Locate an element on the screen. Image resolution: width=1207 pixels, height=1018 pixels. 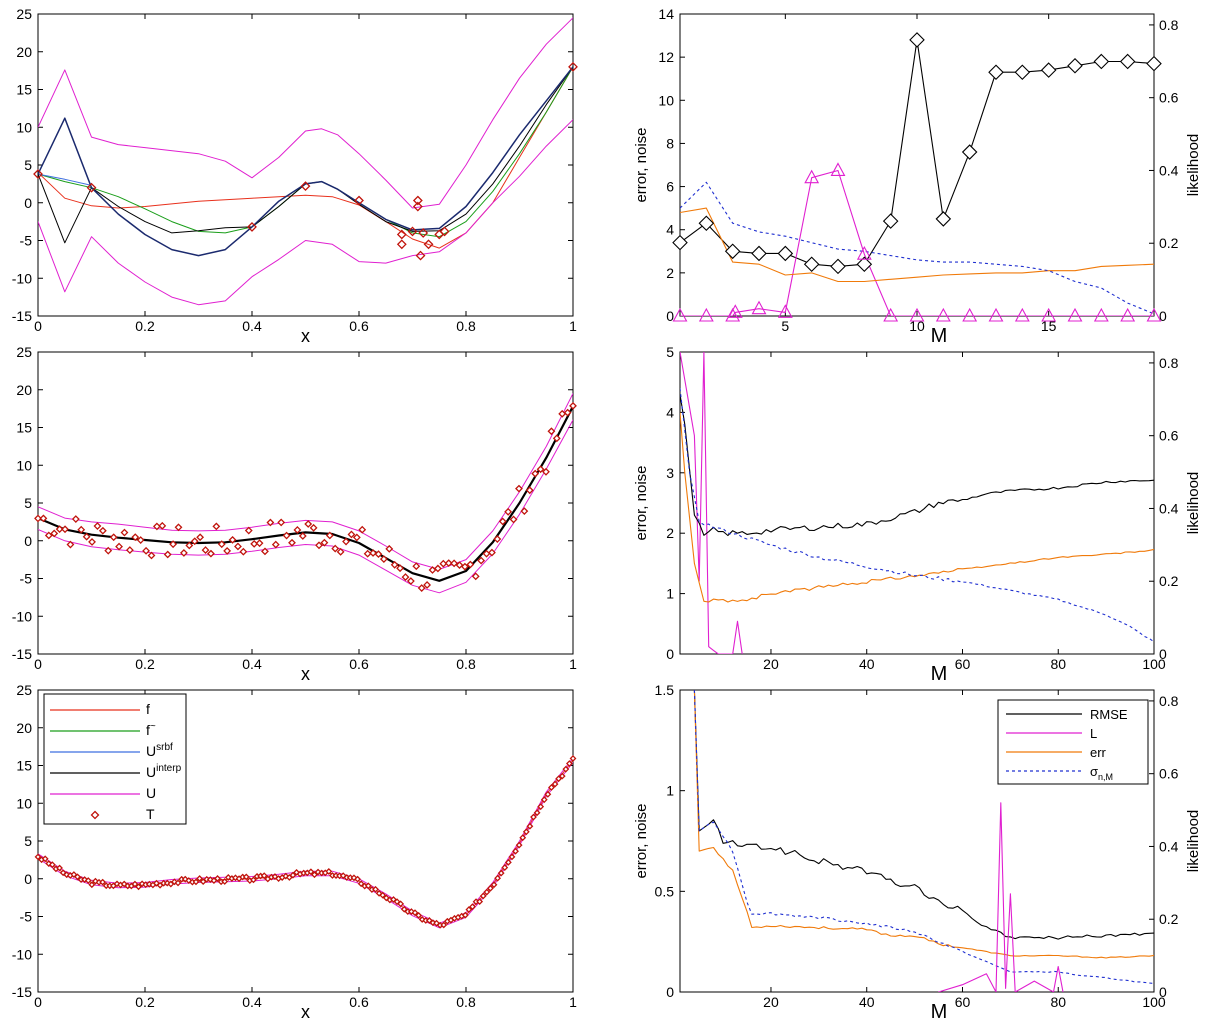
y2-axis-label: likelihood is located at coordinates (1193, 503).